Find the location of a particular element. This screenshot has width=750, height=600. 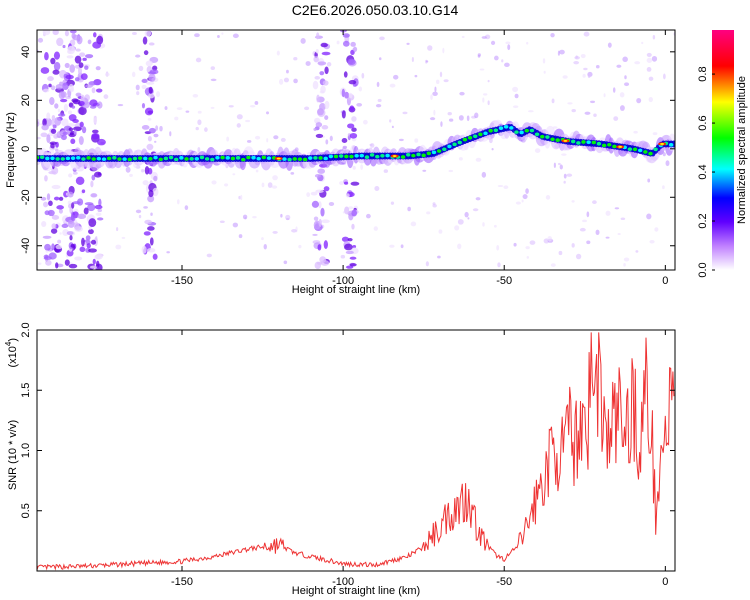

colorbar-tick-label: 0.6 is located at coordinates (703, 122).